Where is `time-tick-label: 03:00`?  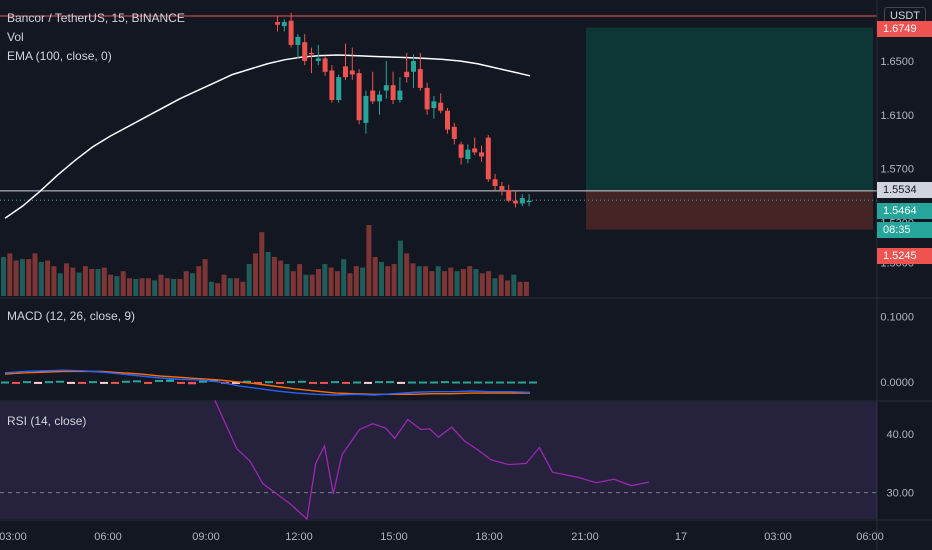 time-tick-label: 03:00 is located at coordinates (778, 537).